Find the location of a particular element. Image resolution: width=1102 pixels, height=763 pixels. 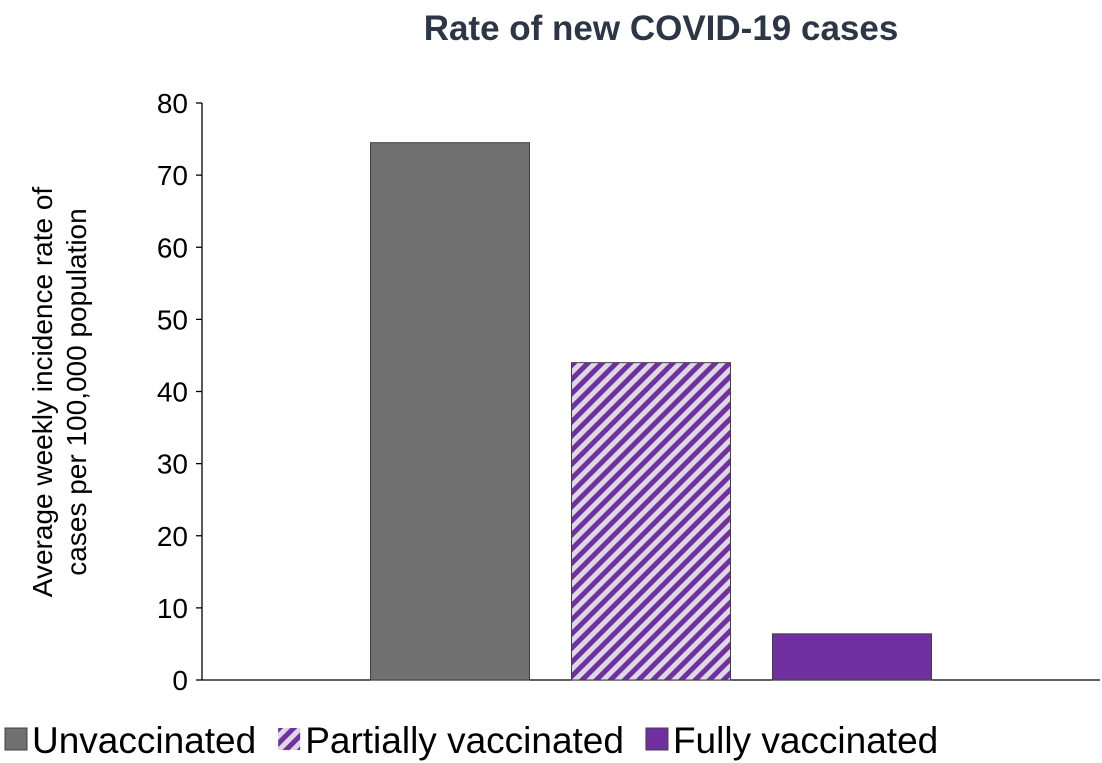

y-tick-label: 0 is located at coordinates (180, 680).